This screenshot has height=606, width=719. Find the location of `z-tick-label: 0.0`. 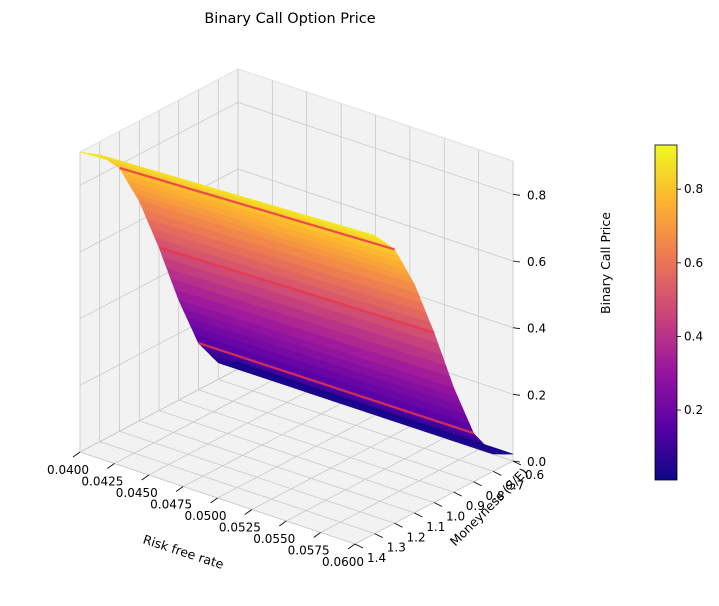

z-tick-label: 0.0 is located at coordinates (536, 462).